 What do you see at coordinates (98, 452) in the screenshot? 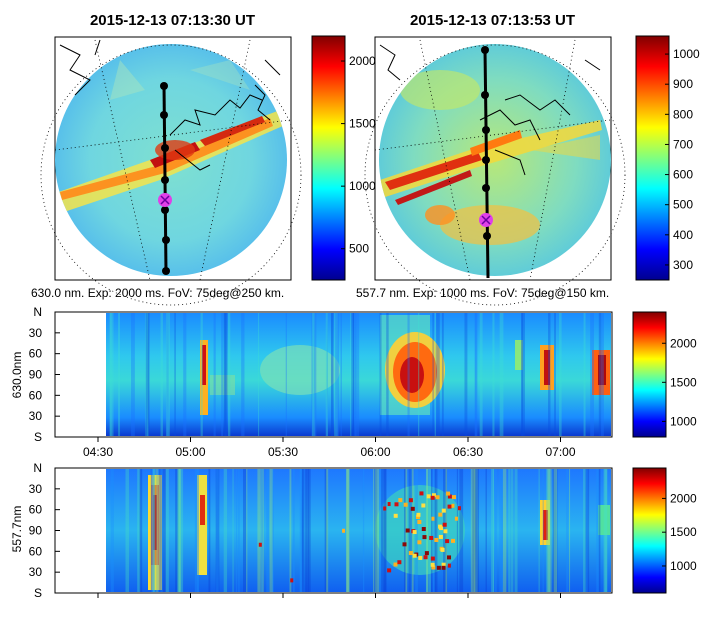
I see `x-tick-label: 04:30` at bounding box center [98, 452].